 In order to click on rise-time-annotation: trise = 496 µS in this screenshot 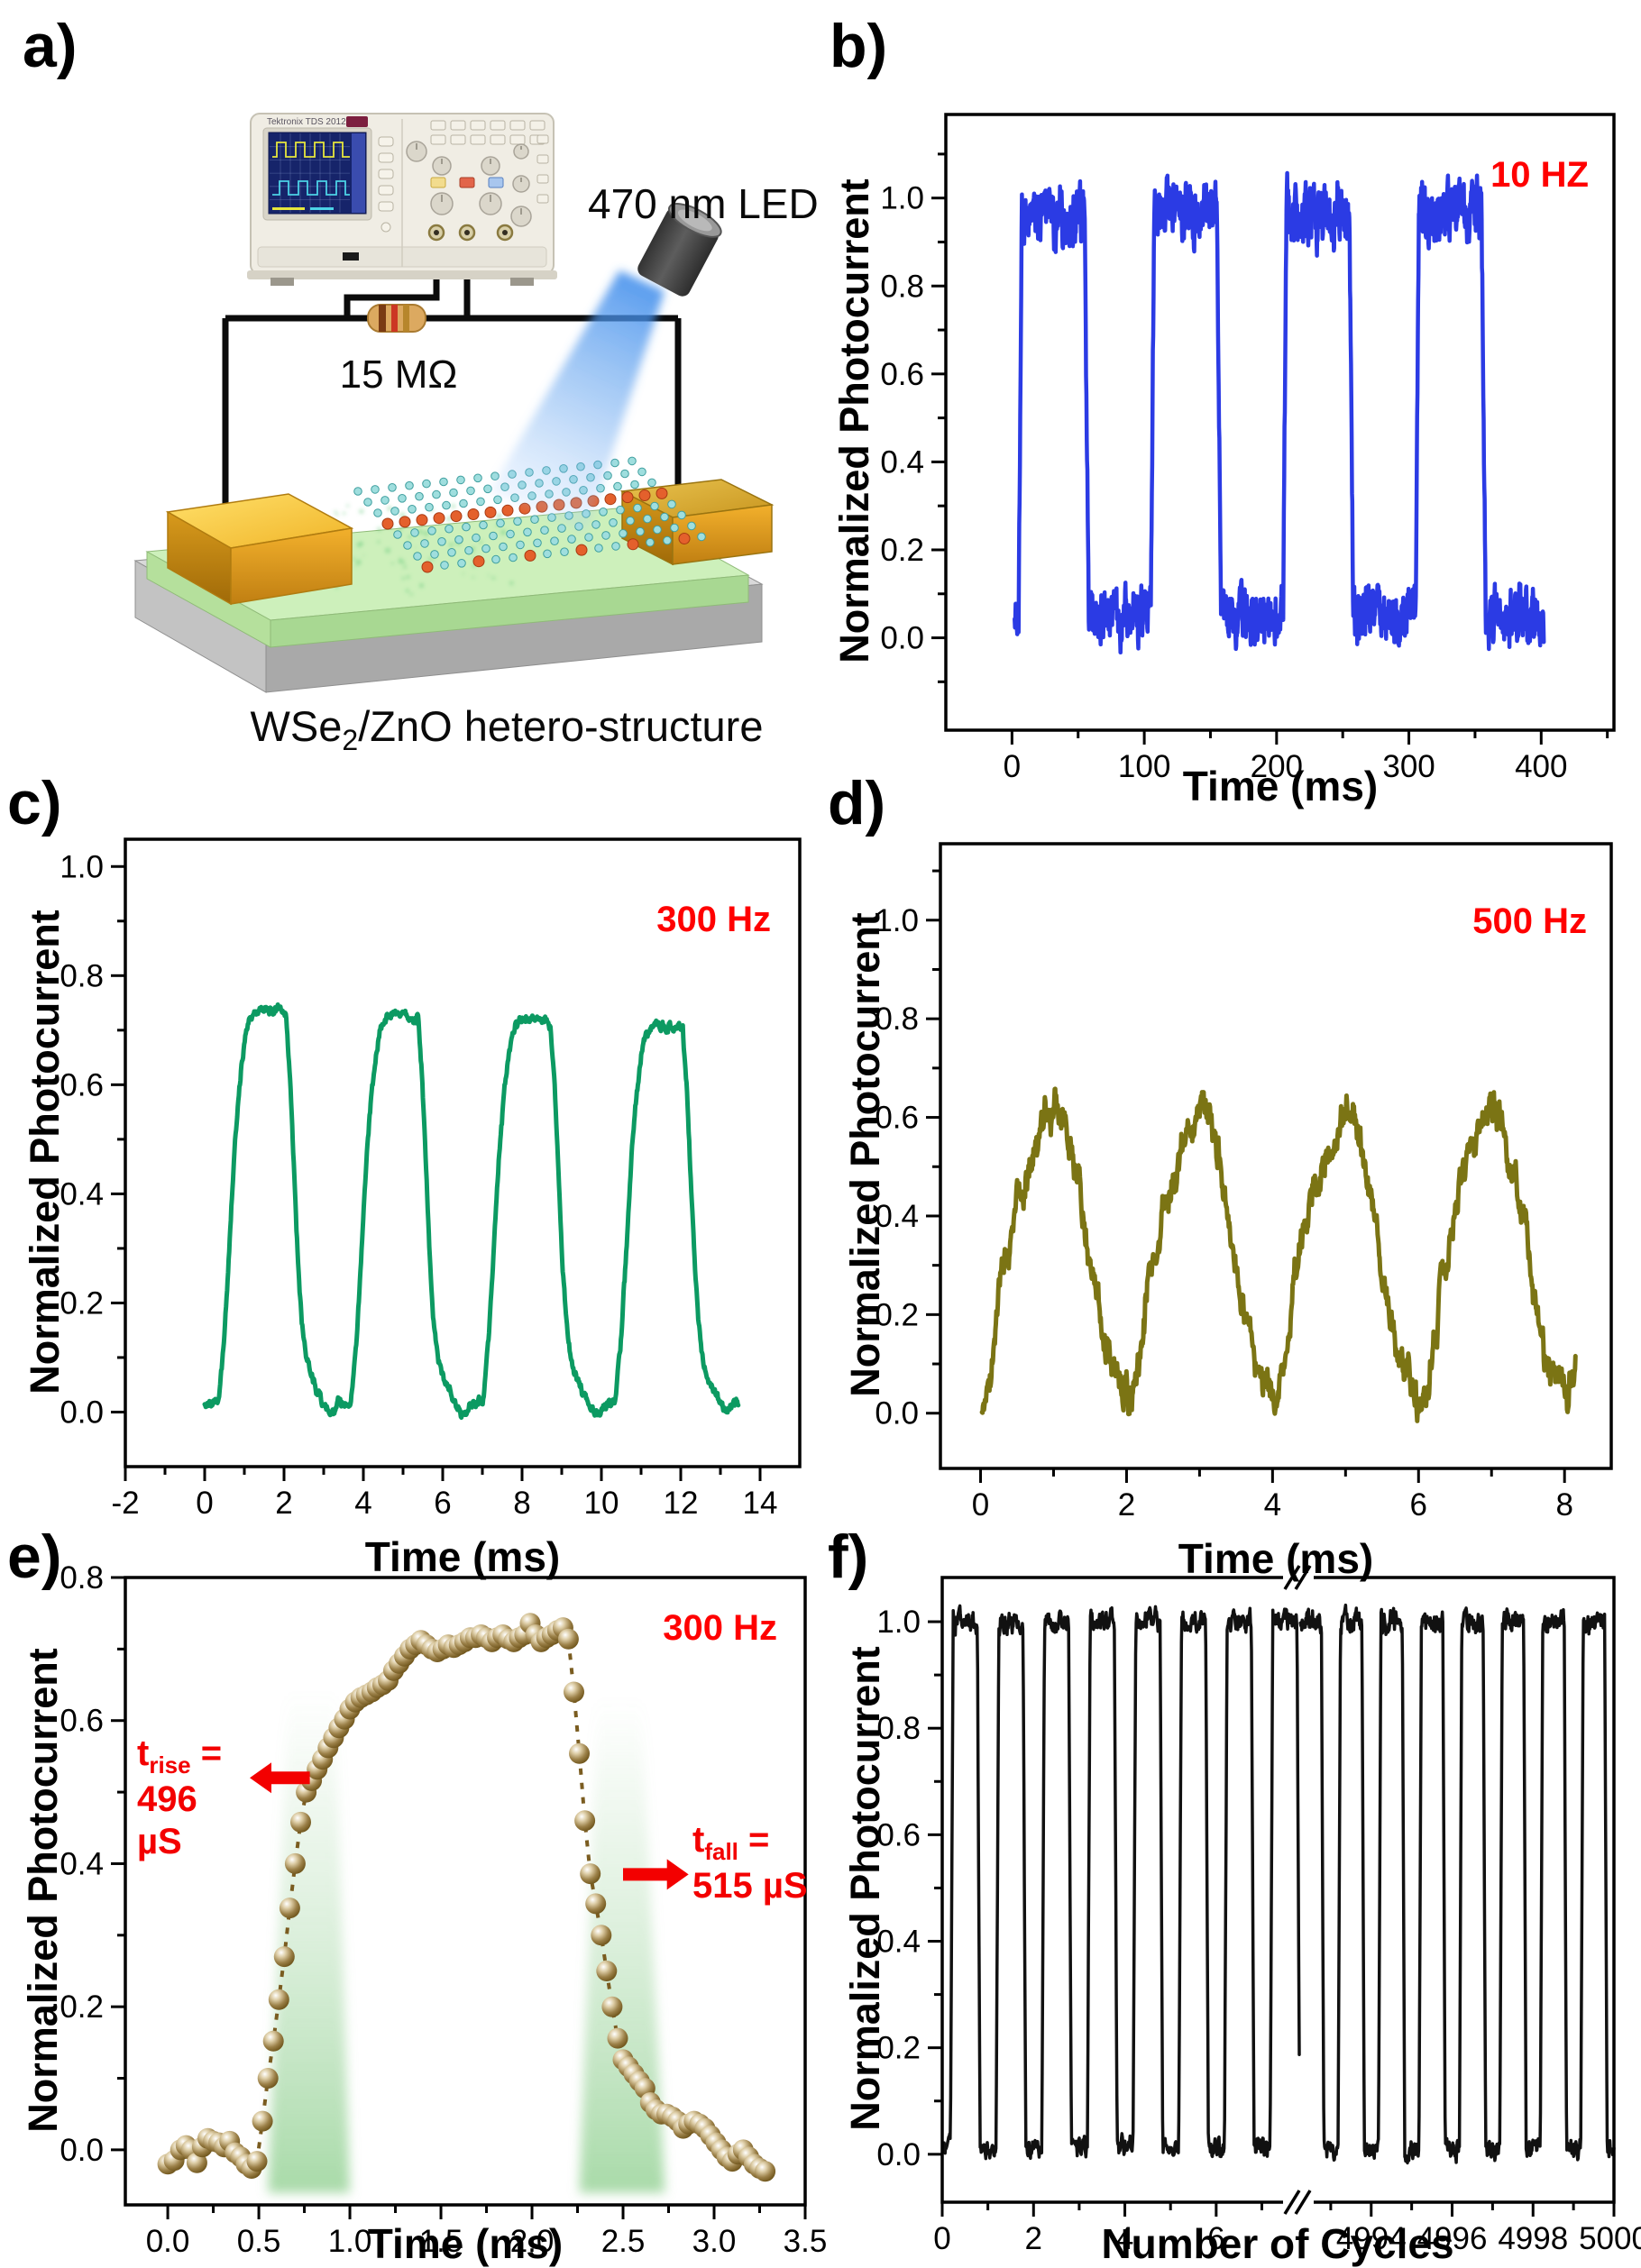, I will do `click(180, 1797)`.